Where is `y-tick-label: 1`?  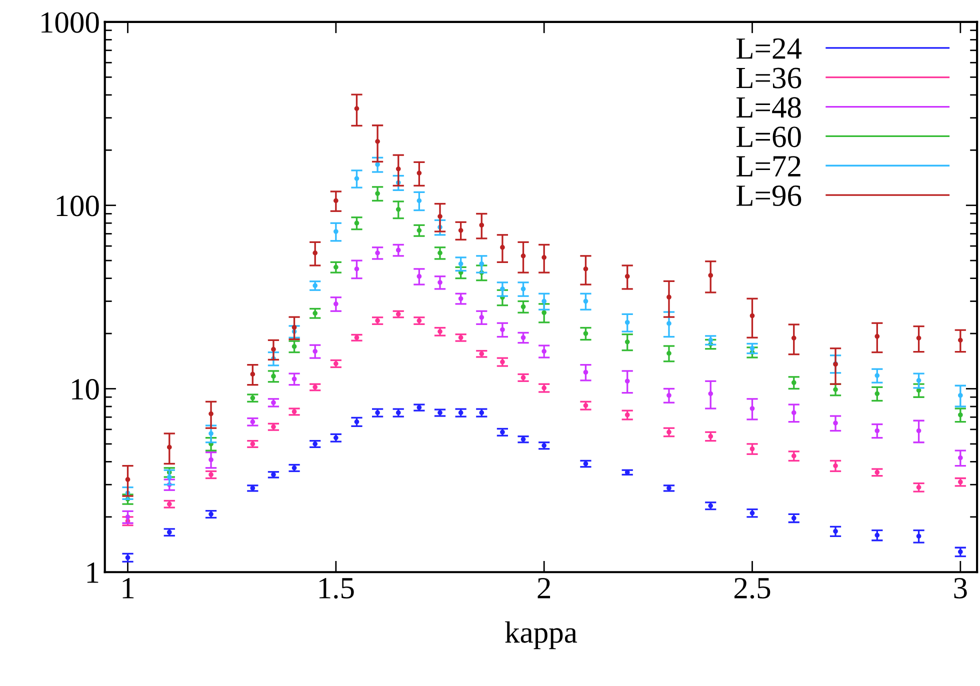 y-tick-label: 1 is located at coordinates (92, 572).